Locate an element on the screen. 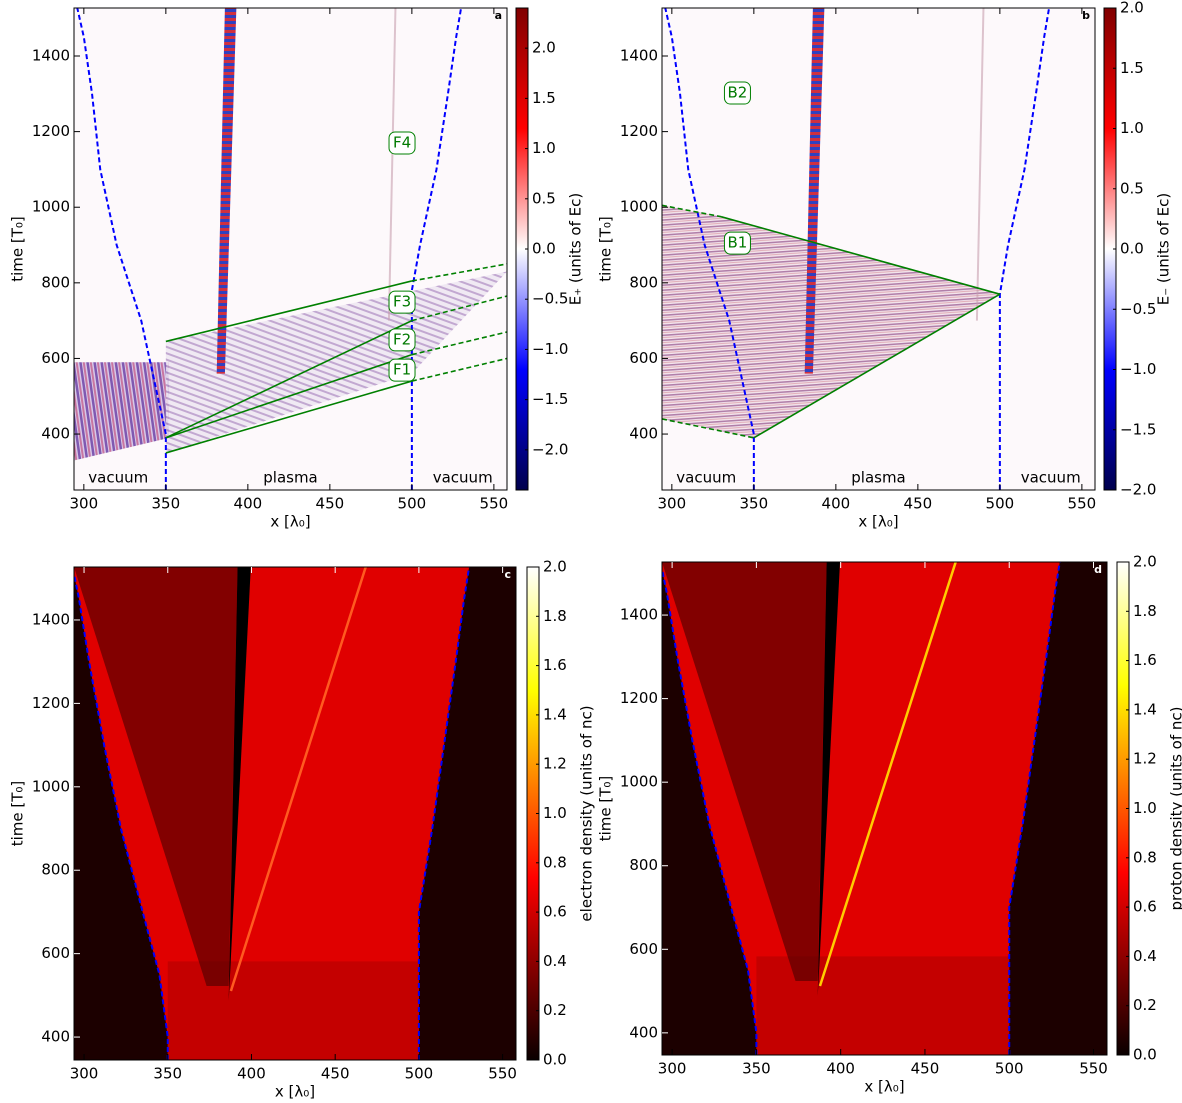 The image size is (1182, 1103). backscatter is located at coordinates (831, 321).